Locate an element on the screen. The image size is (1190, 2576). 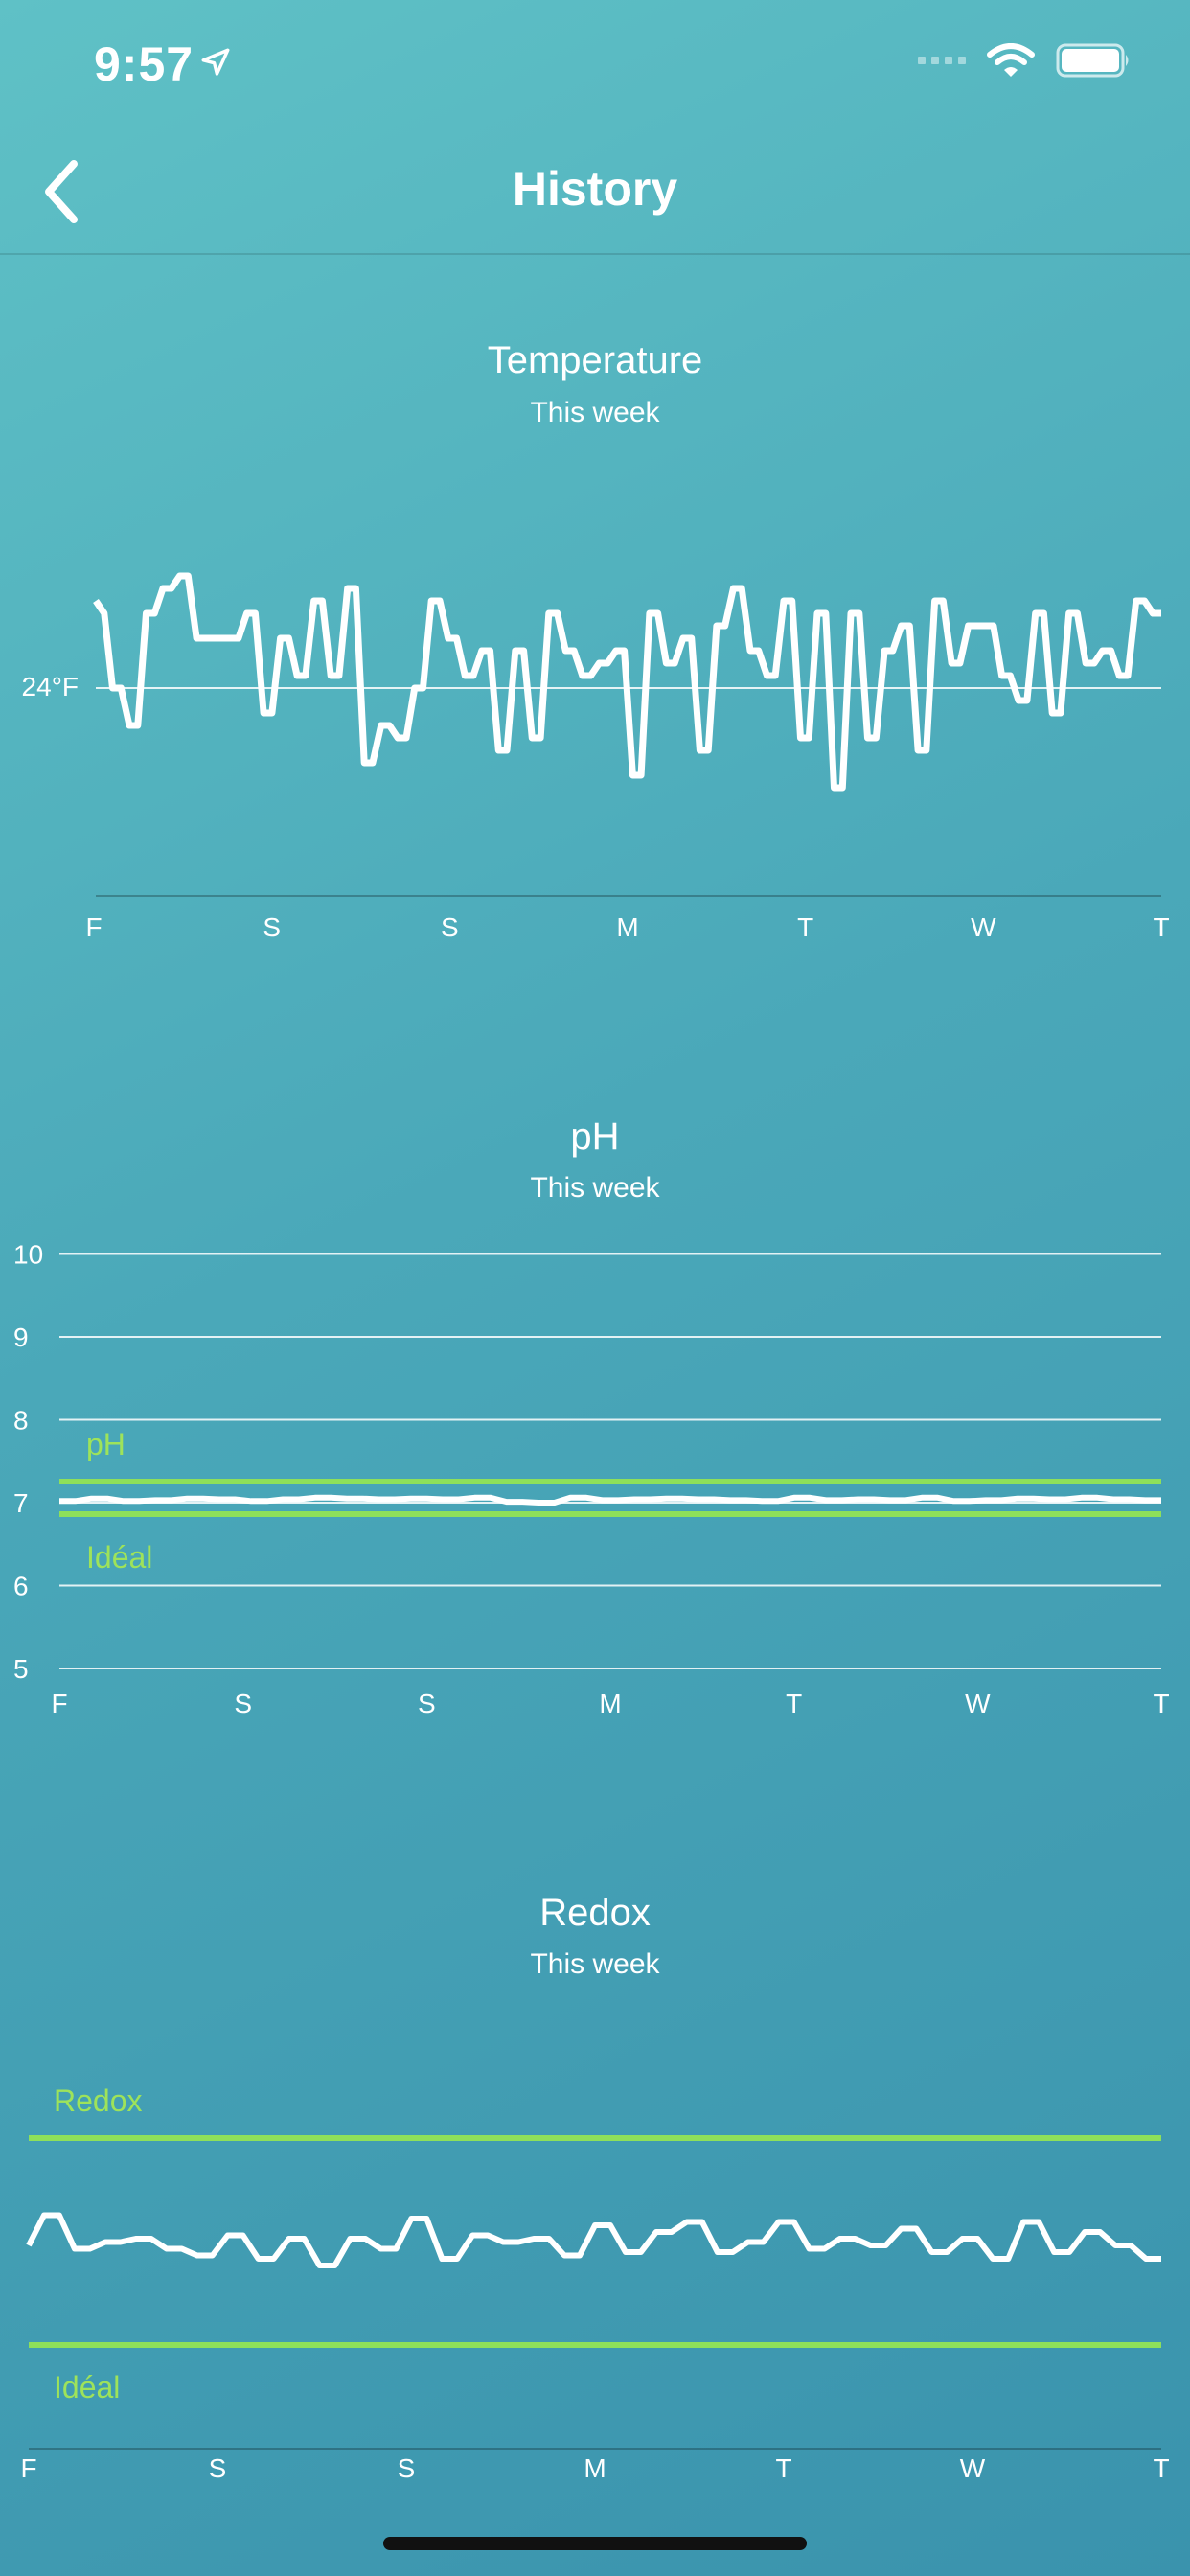
redox-x-label-3: M is located at coordinates (595, 2468).